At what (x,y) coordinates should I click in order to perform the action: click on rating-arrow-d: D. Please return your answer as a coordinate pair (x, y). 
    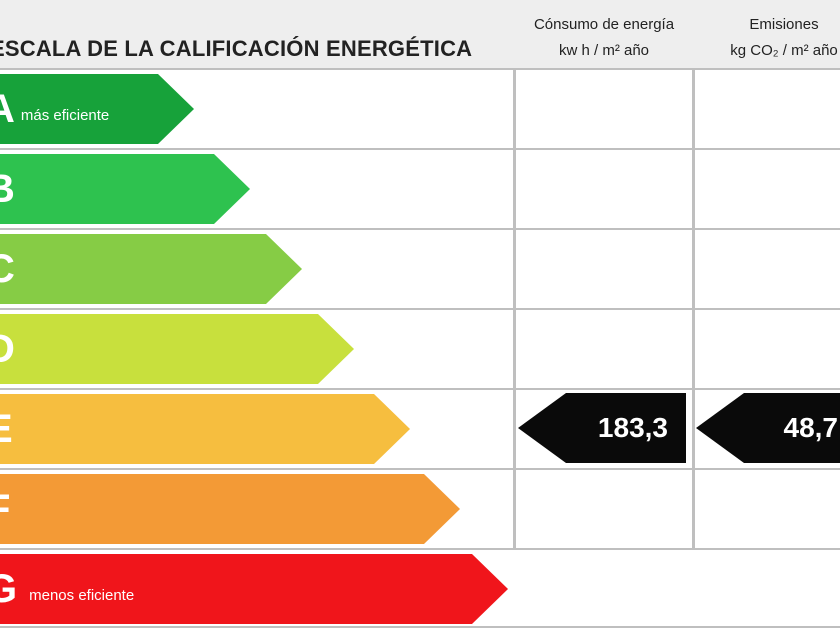
    Looking at the image, I should click on (177, 349).